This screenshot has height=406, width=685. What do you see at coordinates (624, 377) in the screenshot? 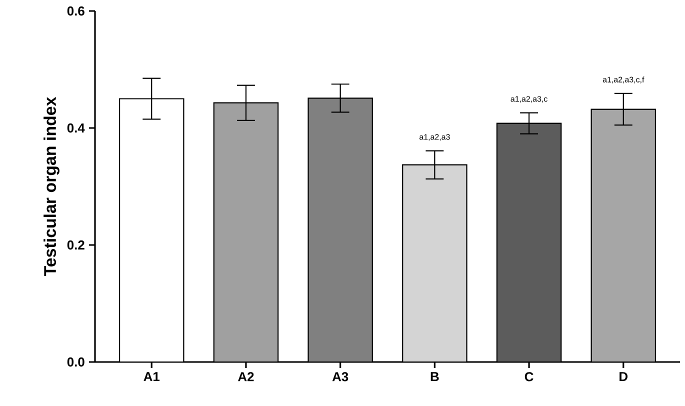
I see `x-tick-label: D` at bounding box center [624, 377].